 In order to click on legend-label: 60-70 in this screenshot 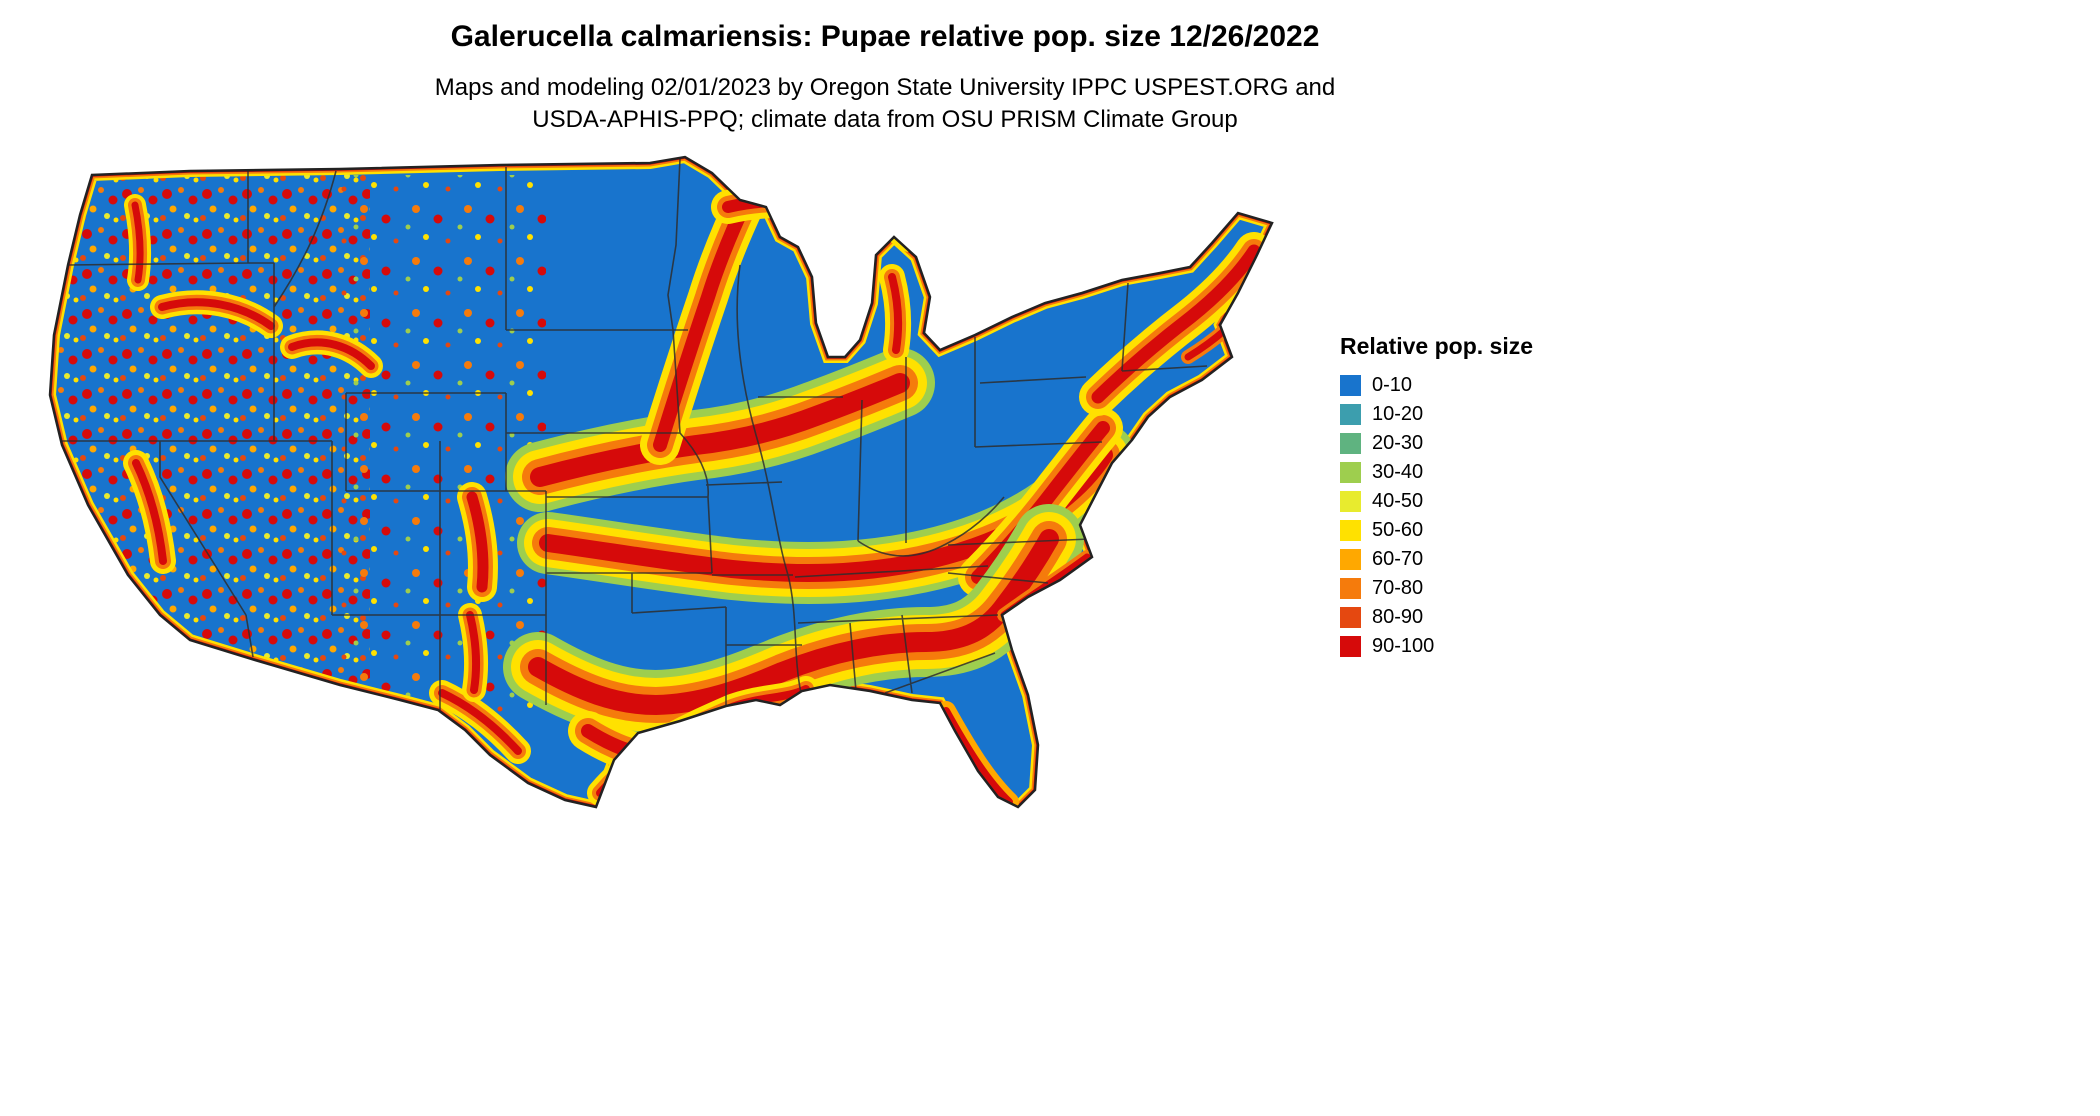, I will do `click(1398, 559)`.